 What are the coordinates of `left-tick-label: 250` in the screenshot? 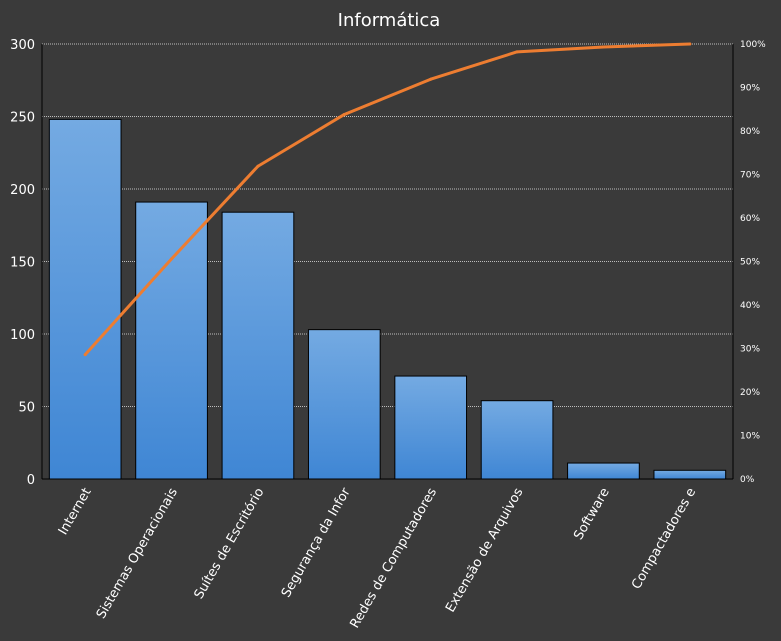 It's located at (22, 118).